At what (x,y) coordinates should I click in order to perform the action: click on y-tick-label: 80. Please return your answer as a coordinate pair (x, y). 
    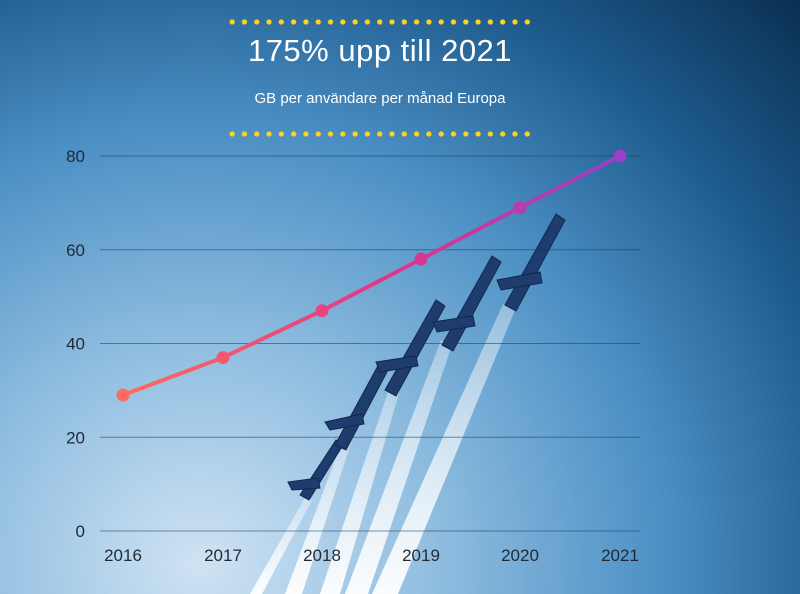
    Looking at the image, I should click on (75, 156).